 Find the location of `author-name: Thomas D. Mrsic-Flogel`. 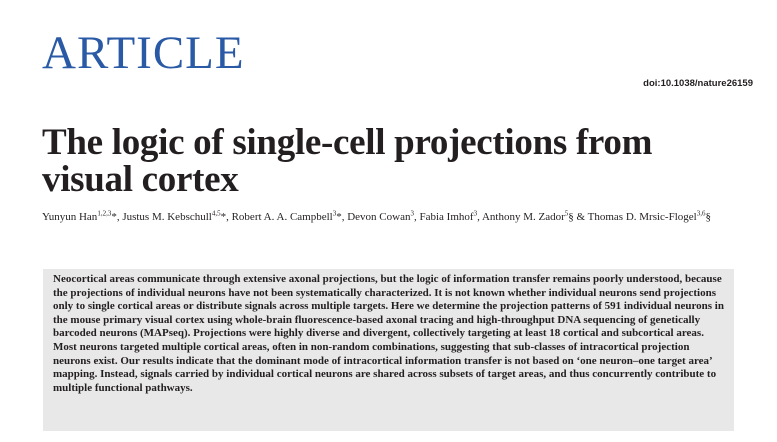

author-name: Thomas D. Mrsic-Flogel is located at coordinates (642, 217).